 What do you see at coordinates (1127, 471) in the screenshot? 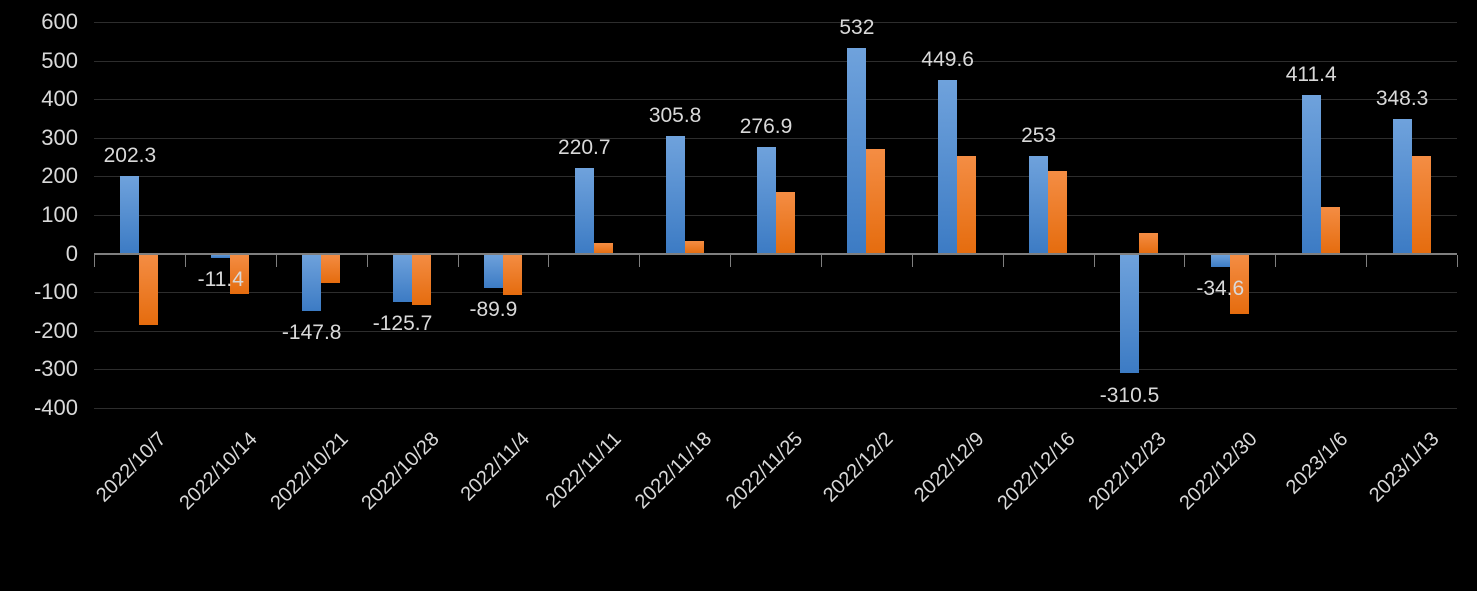
I see `x-axis-category-label: 2022/12/23` at bounding box center [1127, 471].